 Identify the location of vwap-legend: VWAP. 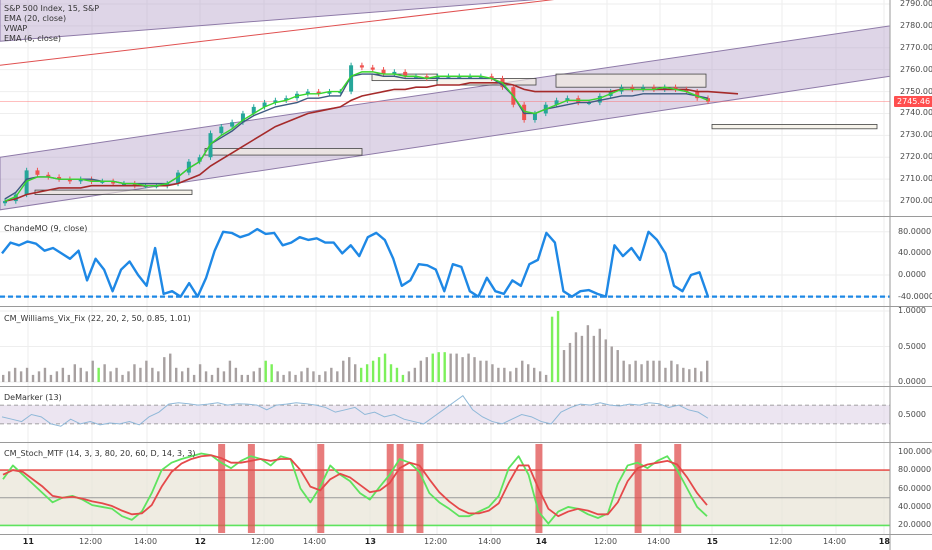
(16, 28).